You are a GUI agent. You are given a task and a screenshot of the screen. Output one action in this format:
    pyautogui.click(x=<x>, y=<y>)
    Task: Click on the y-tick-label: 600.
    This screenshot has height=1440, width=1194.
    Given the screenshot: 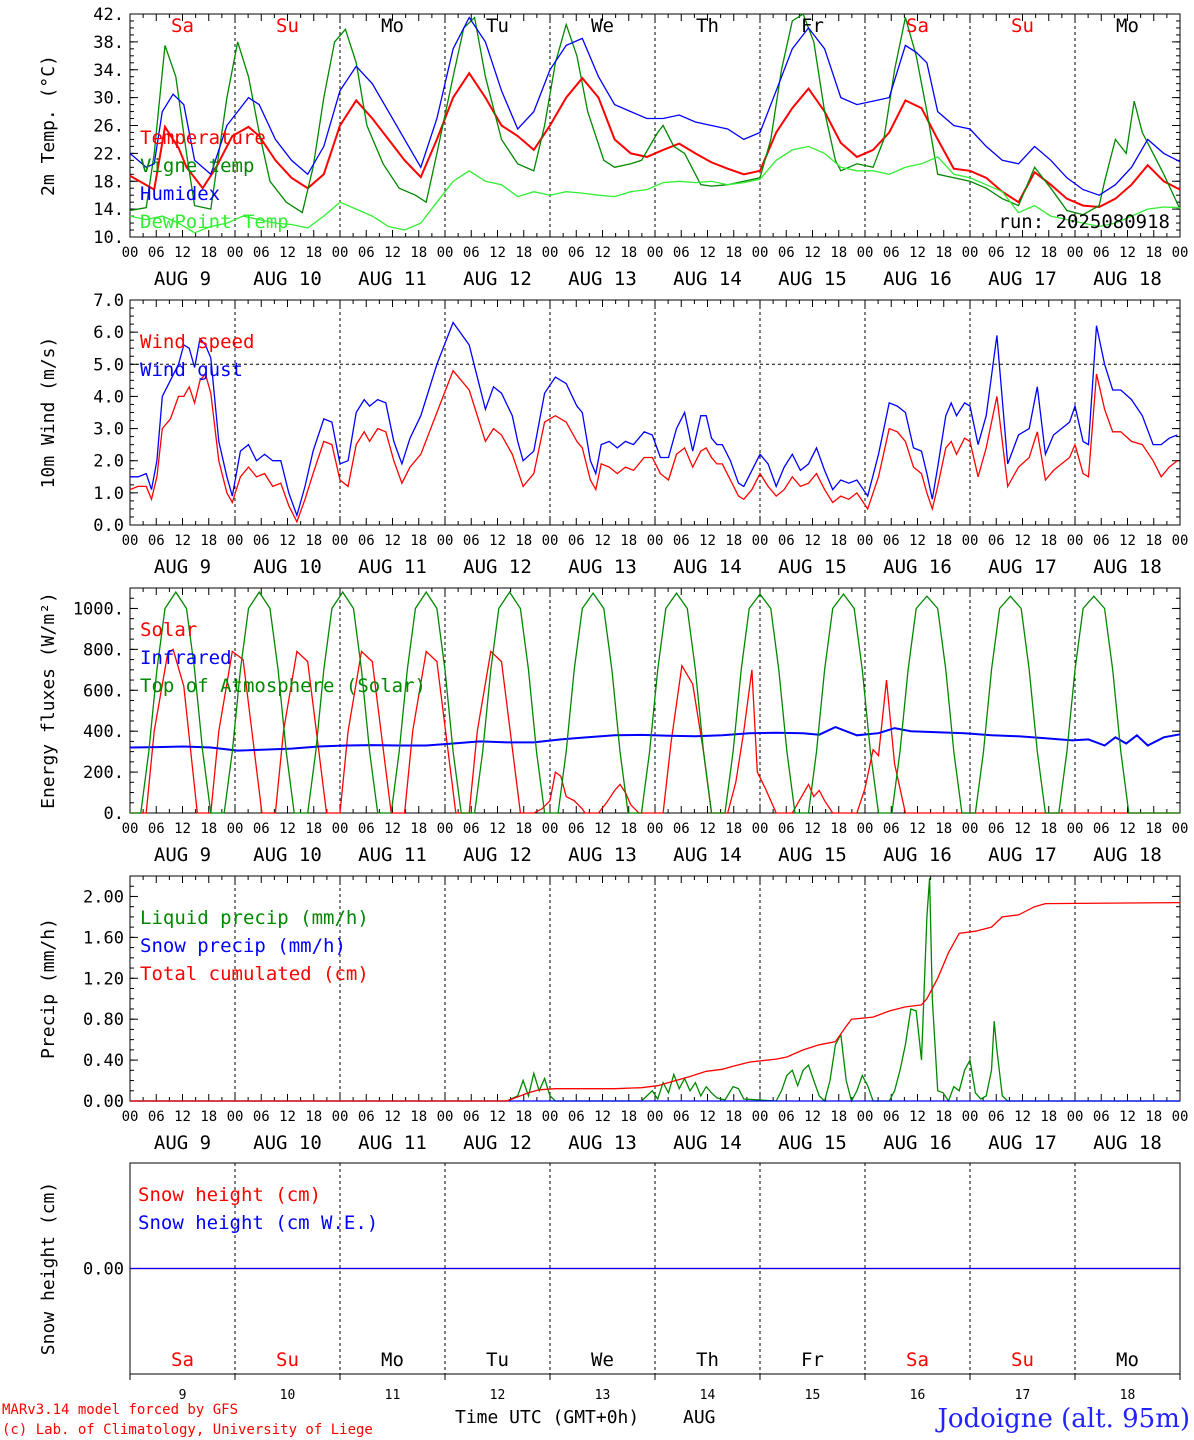 What is the action you would take?
    pyautogui.click(x=103, y=691)
    